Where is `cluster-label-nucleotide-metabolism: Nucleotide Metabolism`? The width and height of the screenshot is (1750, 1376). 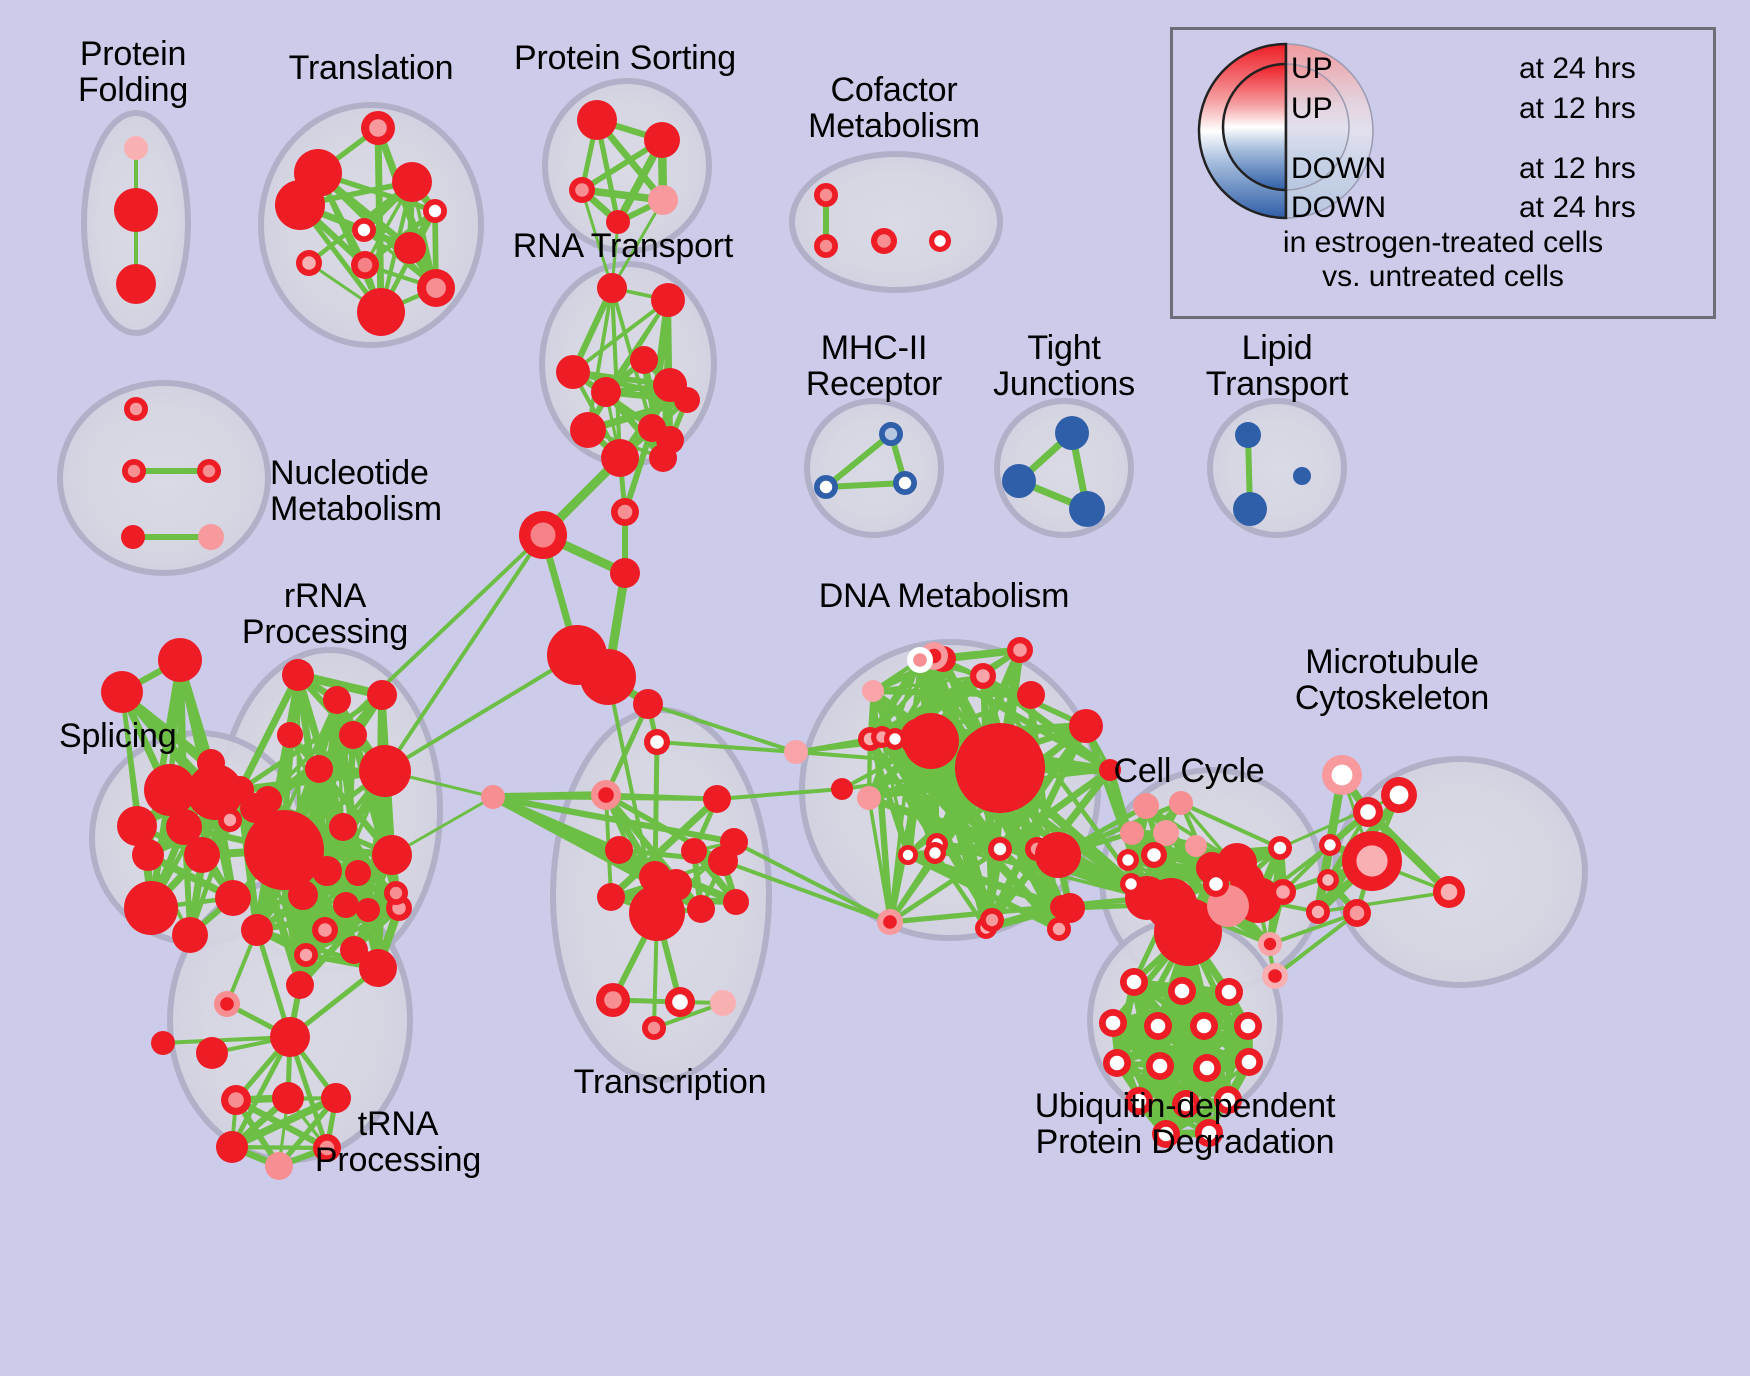
cluster-label-nucleotide-metabolism: Nucleotide Metabolism is located at coordinates (356, 491).